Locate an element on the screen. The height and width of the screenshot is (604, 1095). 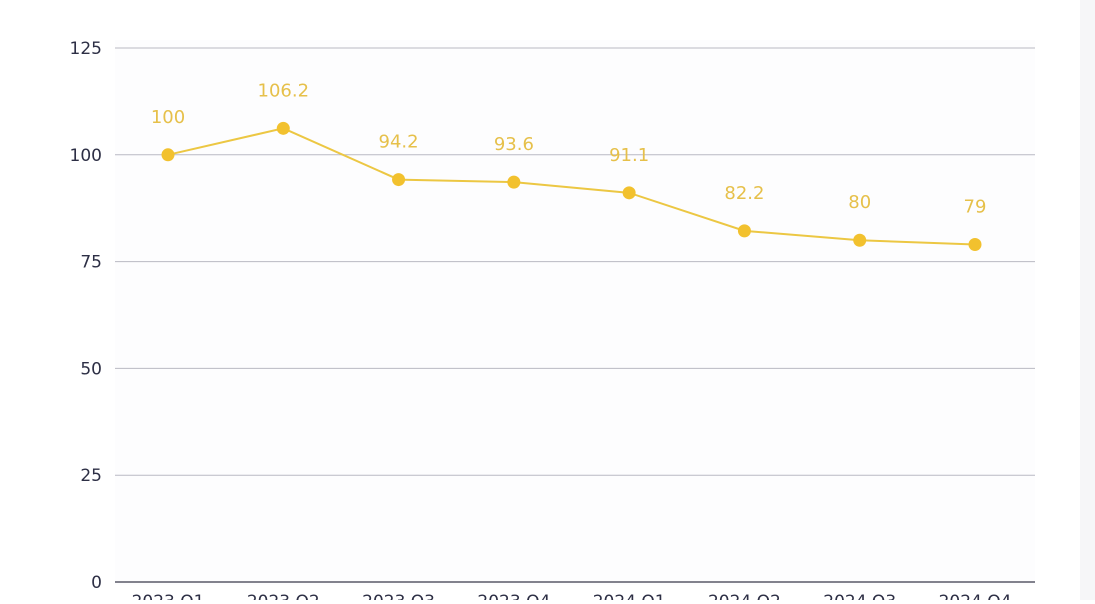
data-label: 93.6 is located at coordinates (514, 144).